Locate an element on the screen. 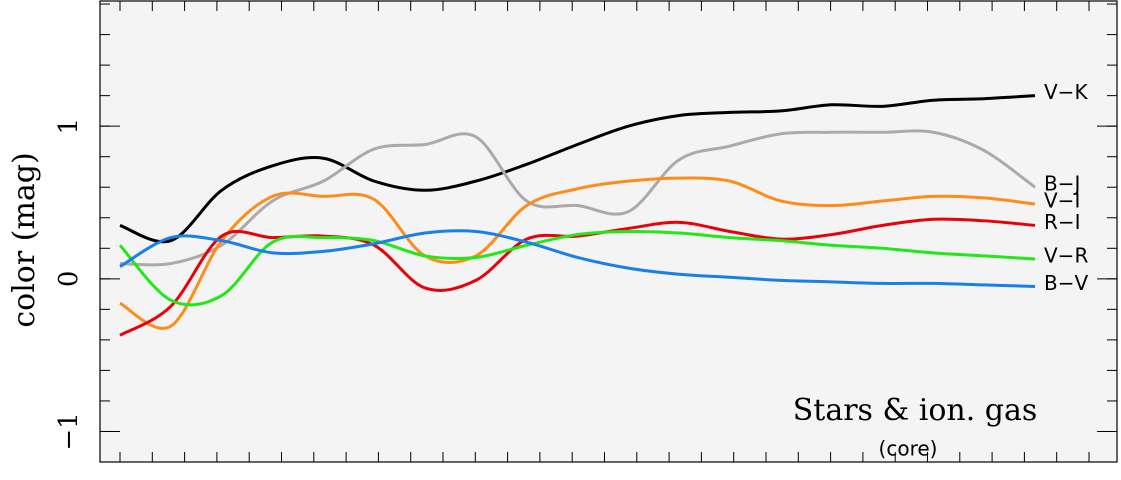 The width and height of the screenshot is (1121, 480). series-label: V−R is located at coordinates (1066, 255).